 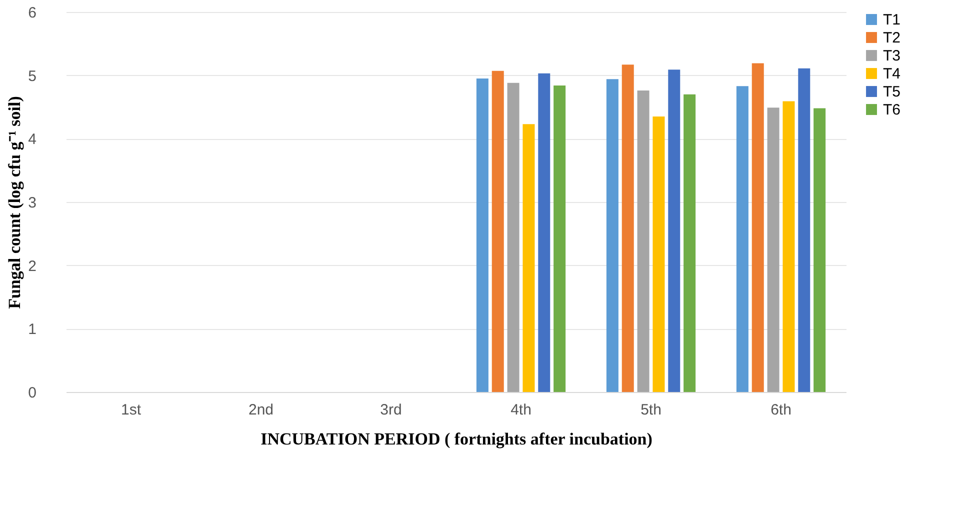 I want to click on y-tick-label: 6, so click(x=32, y=13).